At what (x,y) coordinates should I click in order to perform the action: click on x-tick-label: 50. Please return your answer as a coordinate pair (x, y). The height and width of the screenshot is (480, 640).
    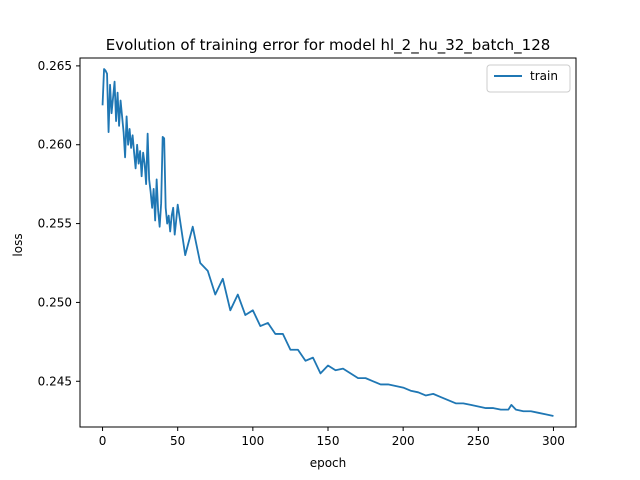
    Looking at the image, I should click on (177, 441).